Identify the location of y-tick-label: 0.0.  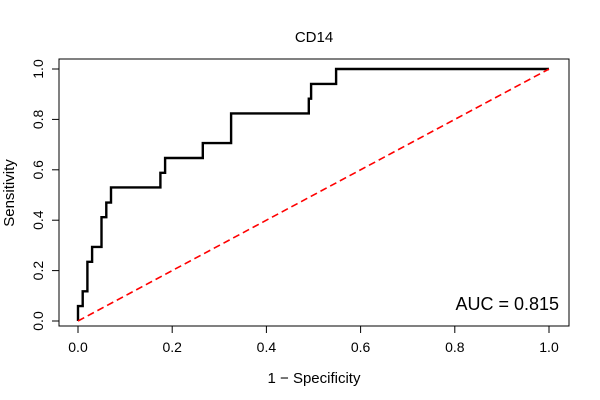
(38, 321).